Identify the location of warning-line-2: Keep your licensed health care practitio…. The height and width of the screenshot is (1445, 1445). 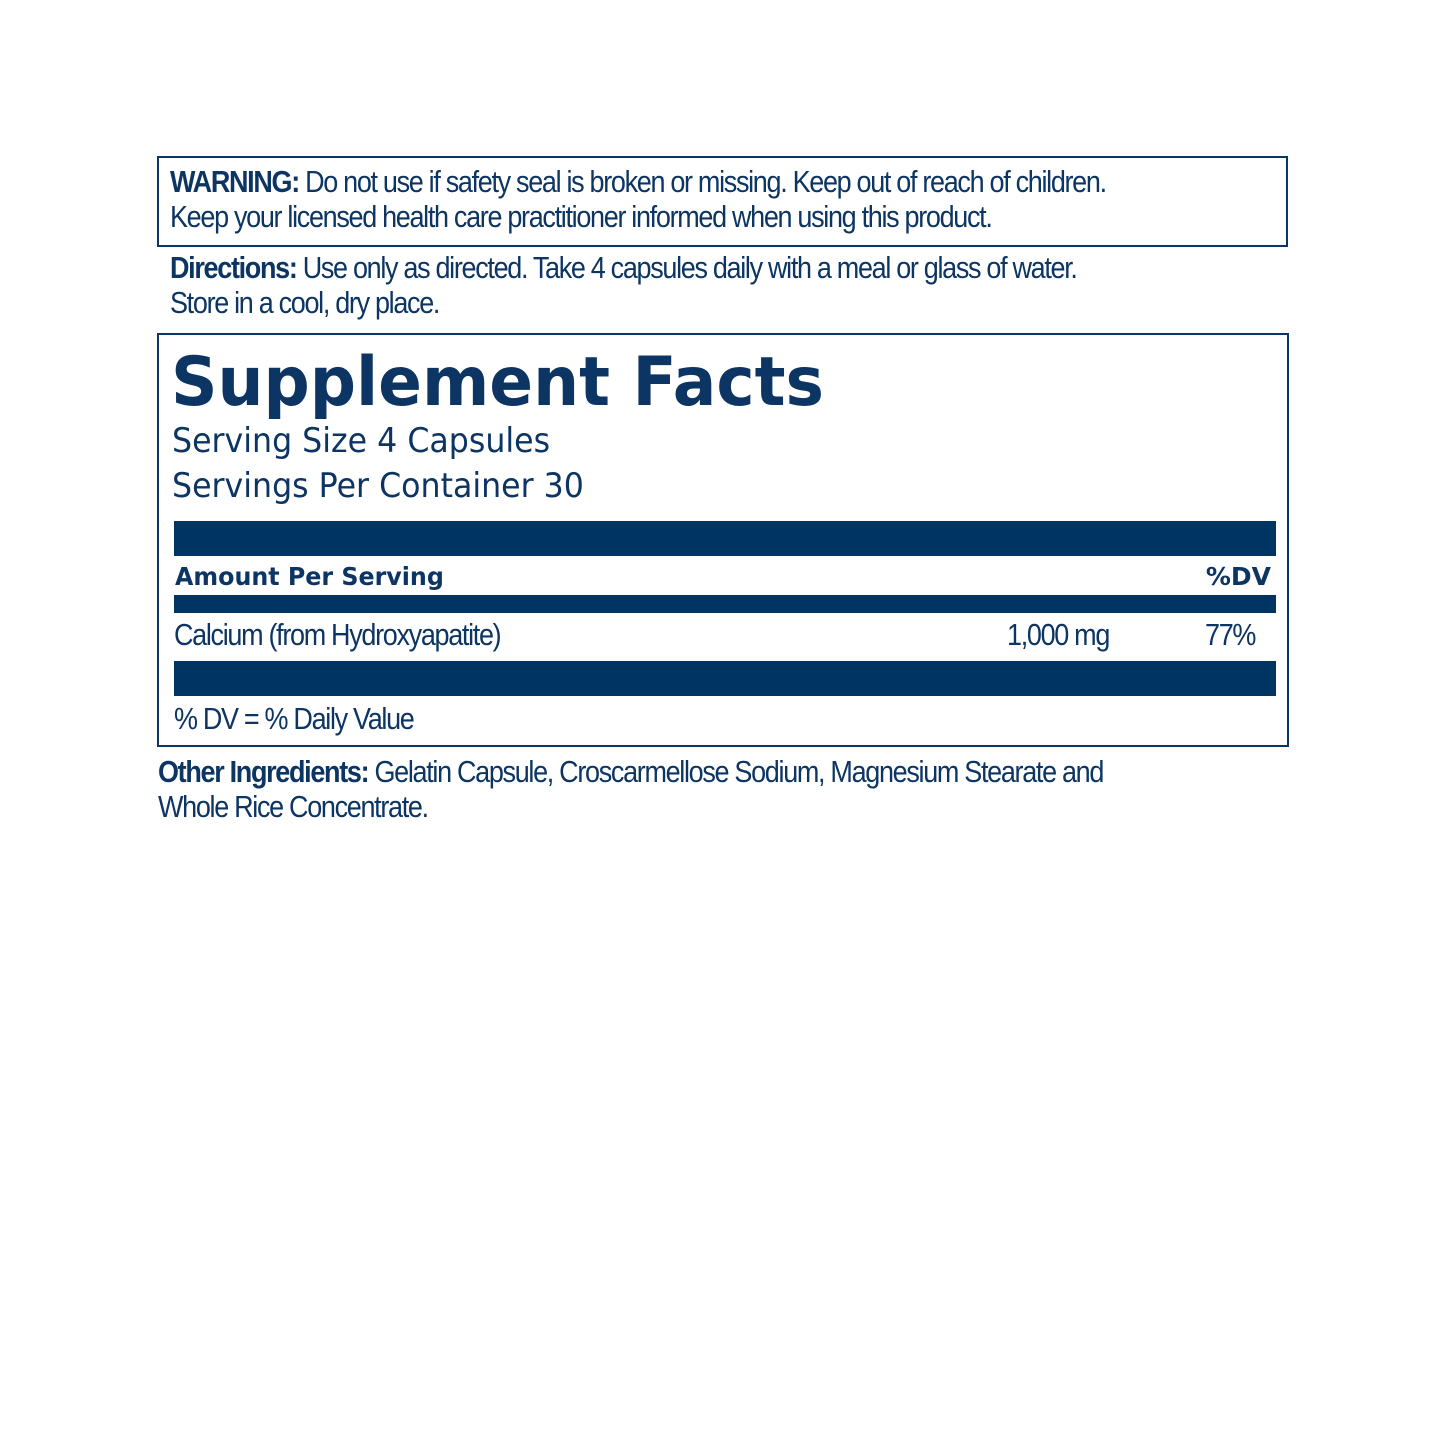
(581, 216).